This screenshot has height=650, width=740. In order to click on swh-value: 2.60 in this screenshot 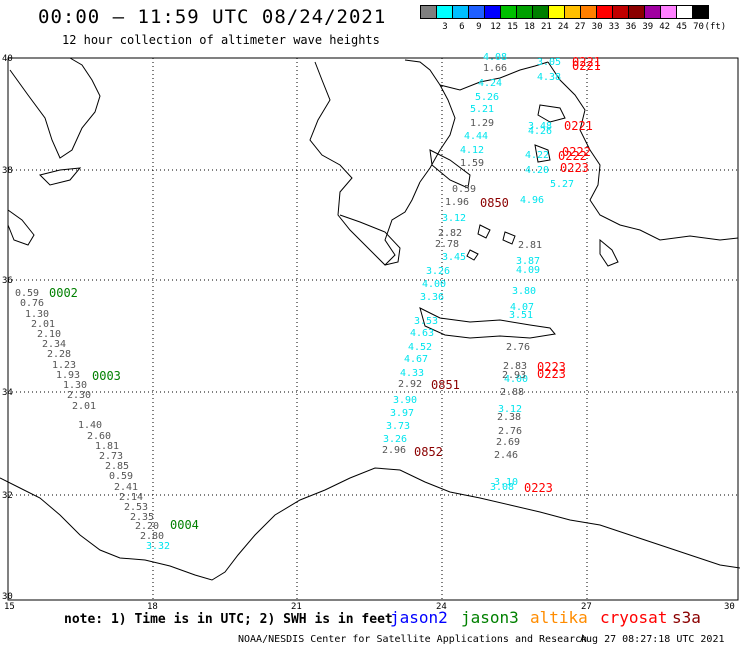, I will do `click(99, 436)`.